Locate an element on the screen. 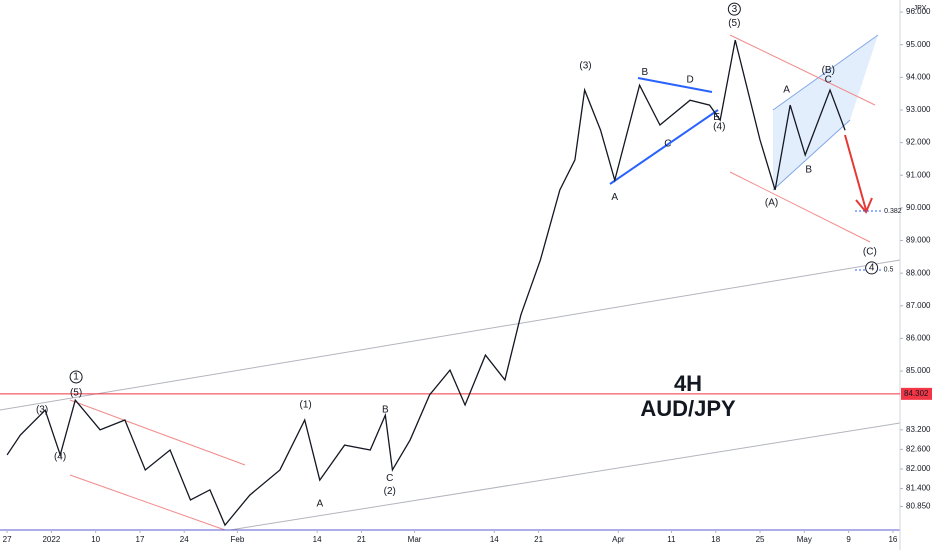 Image resolution: width=932 pixels, height=550 pixels. x-tick-label: 25 is located at coordinates (760, 539).